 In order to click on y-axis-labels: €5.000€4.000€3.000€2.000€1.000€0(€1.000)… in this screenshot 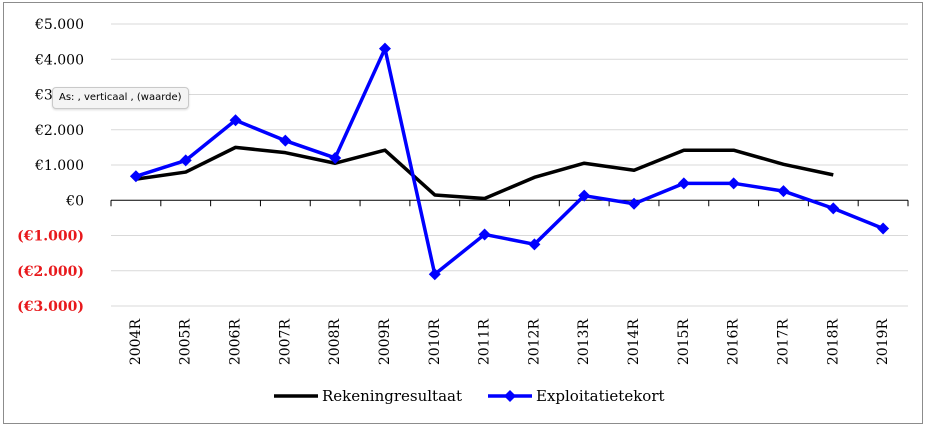, I will do `click(50, 166)`.